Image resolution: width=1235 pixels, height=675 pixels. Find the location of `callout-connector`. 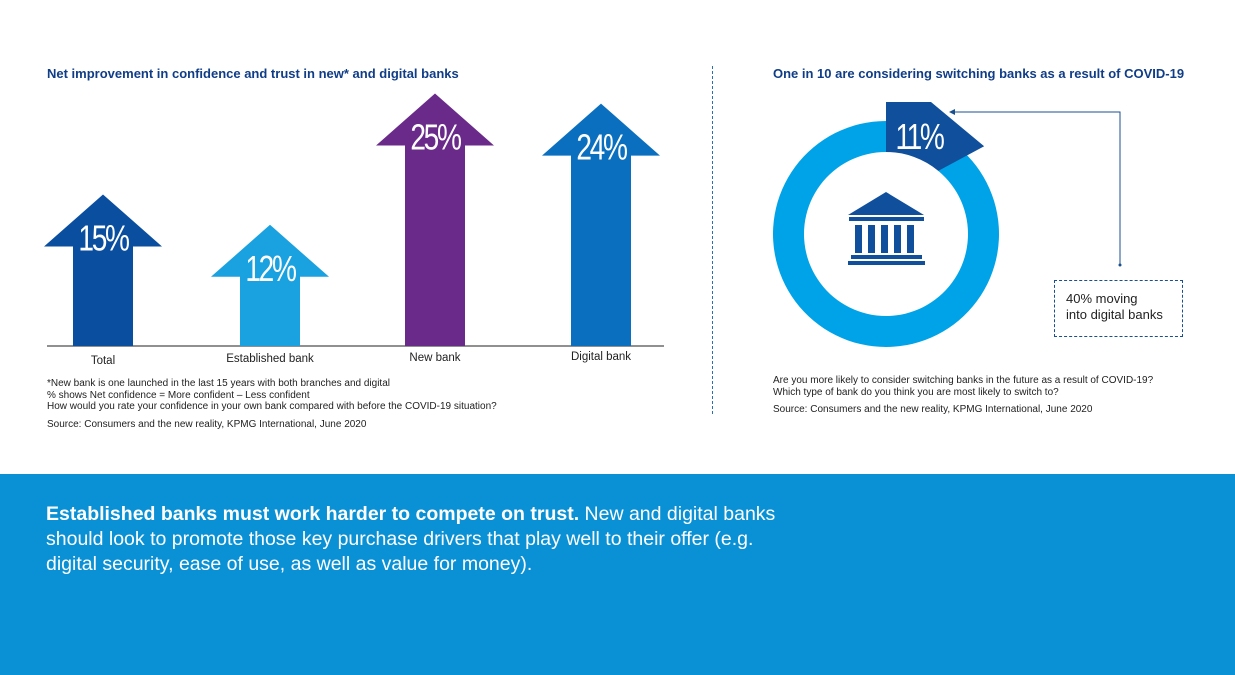

callout-connector is located at coordinates (1035, 188).